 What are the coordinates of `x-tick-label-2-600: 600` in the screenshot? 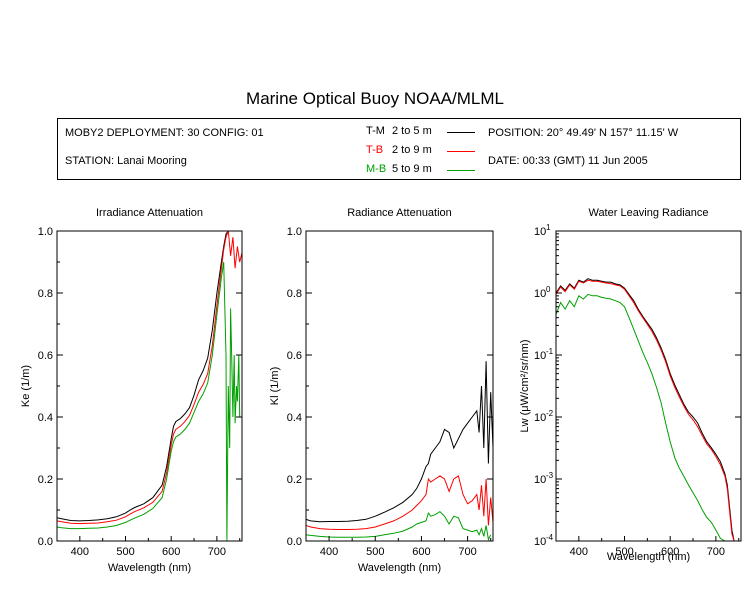 It's located at (421, 552).